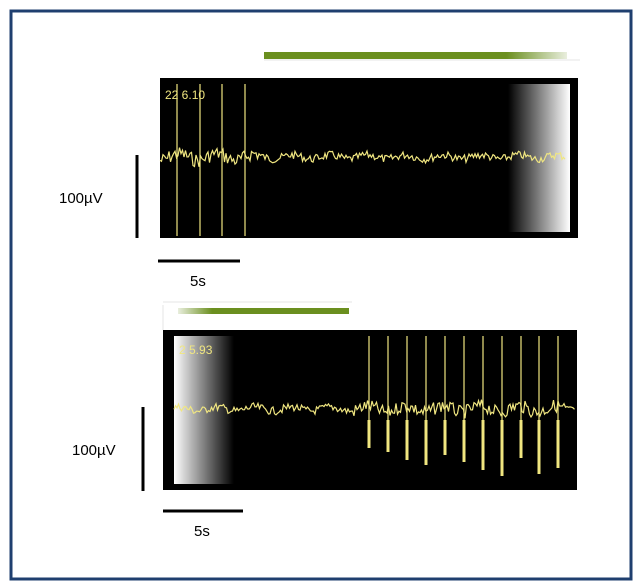  What do you see at coordinates (185, 95) in the screenshot?
I see `panel-top-header: 22 6.10` at bounding box center [185, 95].